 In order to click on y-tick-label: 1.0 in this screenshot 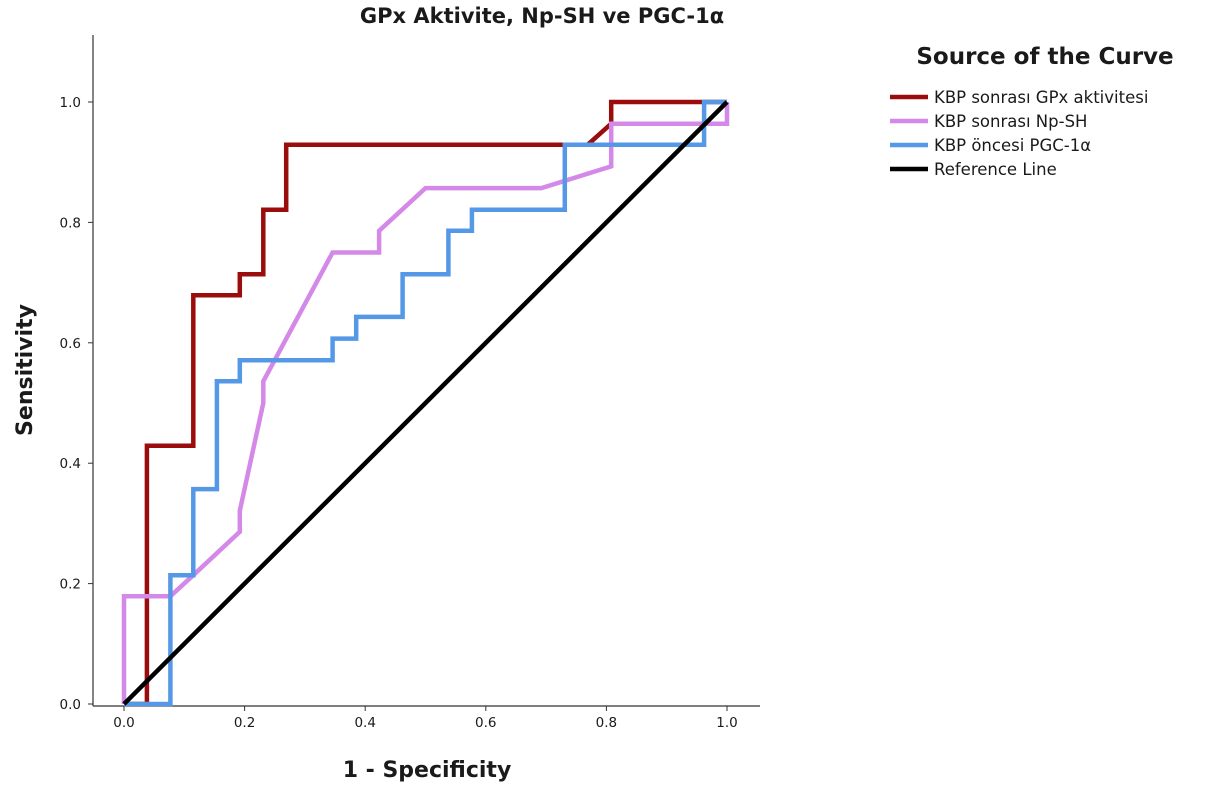, I will do `click(70, 103)`.